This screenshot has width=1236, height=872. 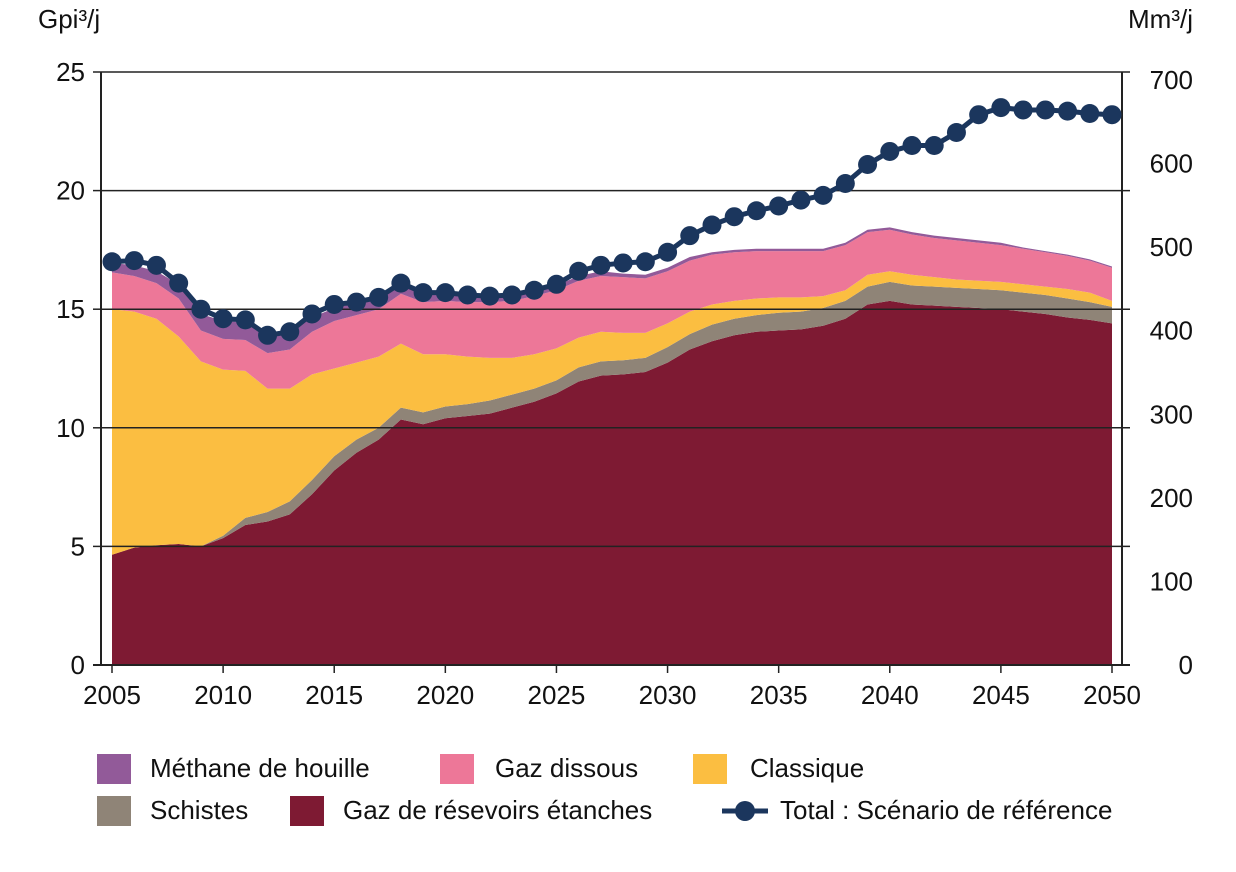 I want to click on x-tick-label: 2050, so click(x=1112, y=695).